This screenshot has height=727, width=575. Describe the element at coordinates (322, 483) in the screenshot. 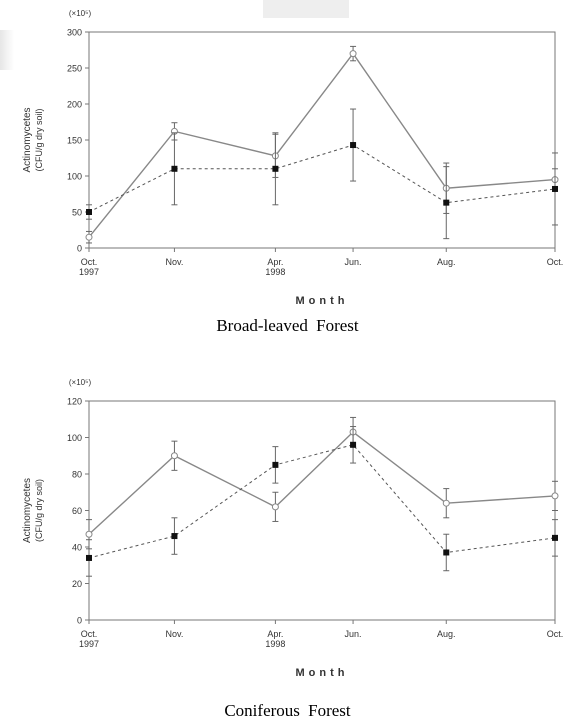

I see `series-solid-line` at that location.